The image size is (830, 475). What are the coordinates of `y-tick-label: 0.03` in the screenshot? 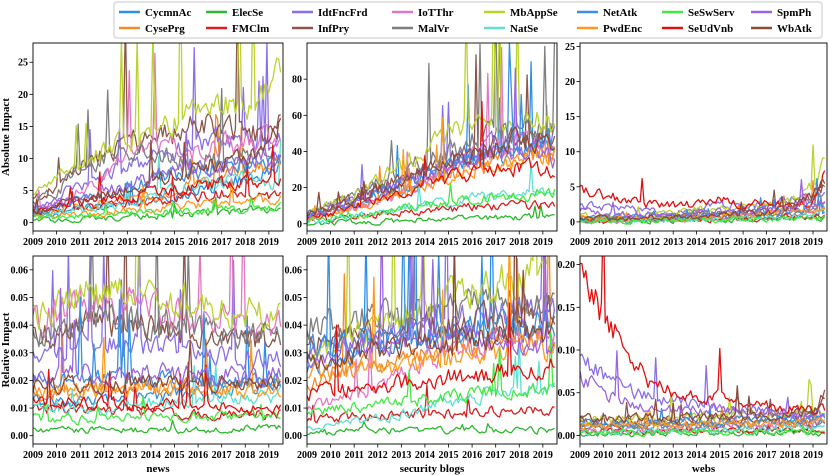 It's located at (294, 353).